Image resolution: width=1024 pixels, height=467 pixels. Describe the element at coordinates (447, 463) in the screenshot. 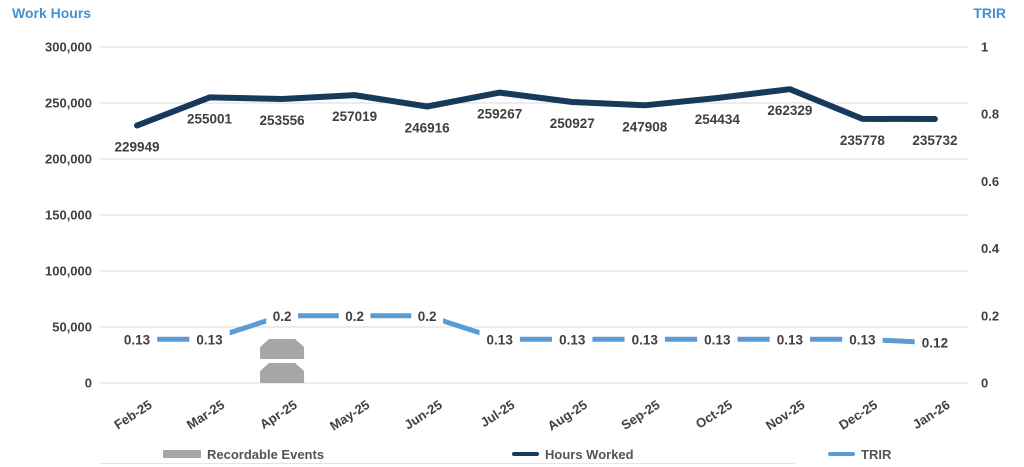

I see `chart-bottom-divider` at that location.